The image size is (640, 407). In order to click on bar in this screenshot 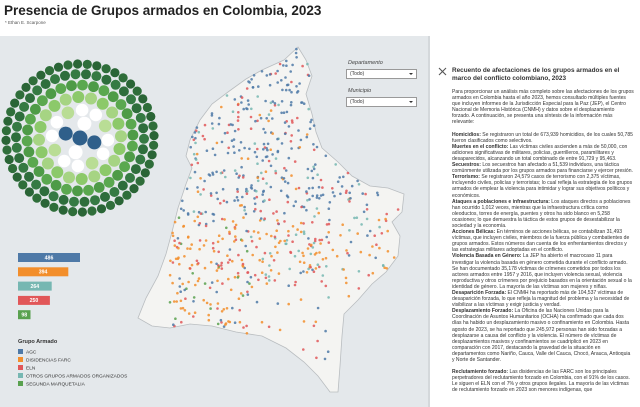, I will do `click(49, 257)`.